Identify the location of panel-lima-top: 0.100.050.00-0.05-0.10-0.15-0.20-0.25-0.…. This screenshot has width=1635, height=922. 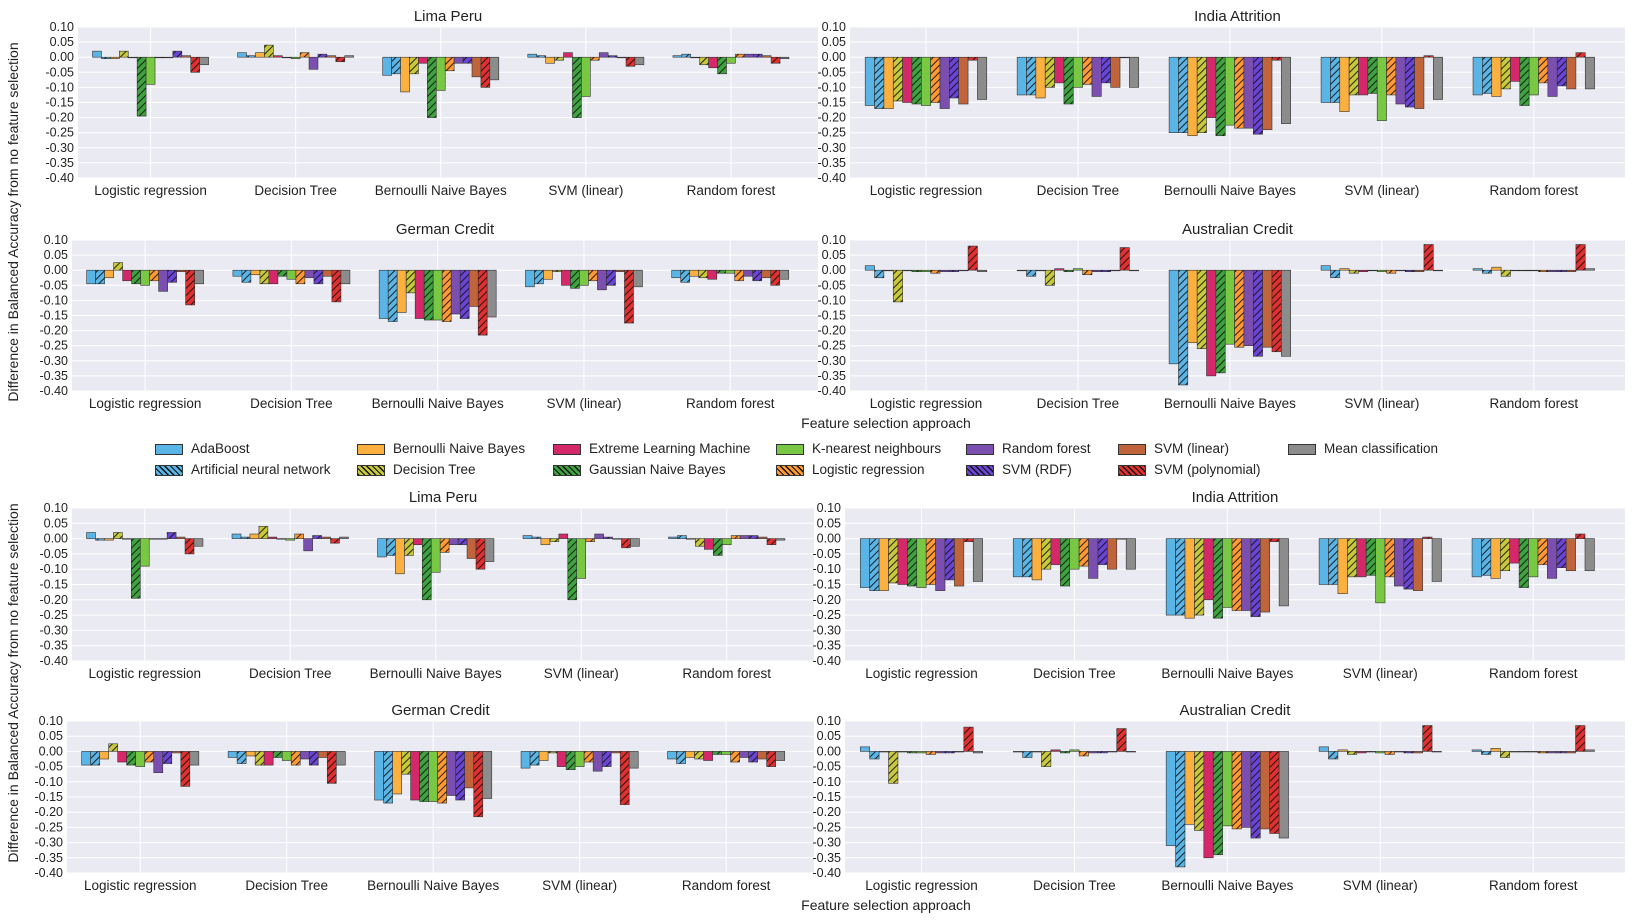
(432, 103).